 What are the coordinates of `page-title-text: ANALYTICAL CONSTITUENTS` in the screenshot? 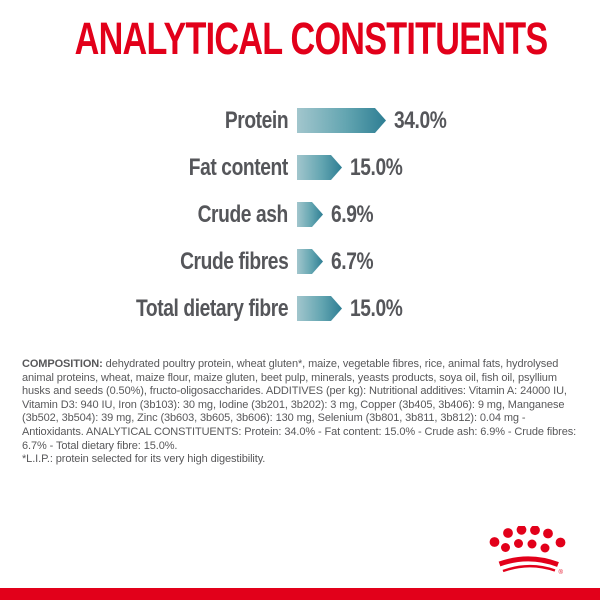 It's located at (311, 38).